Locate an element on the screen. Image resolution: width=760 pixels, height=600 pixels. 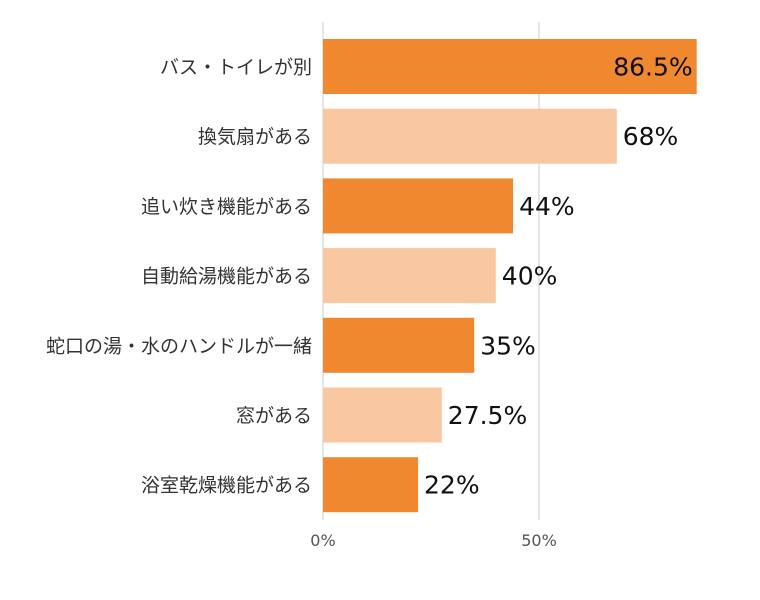
value-label: 40% is located at coordinates (530, 276).